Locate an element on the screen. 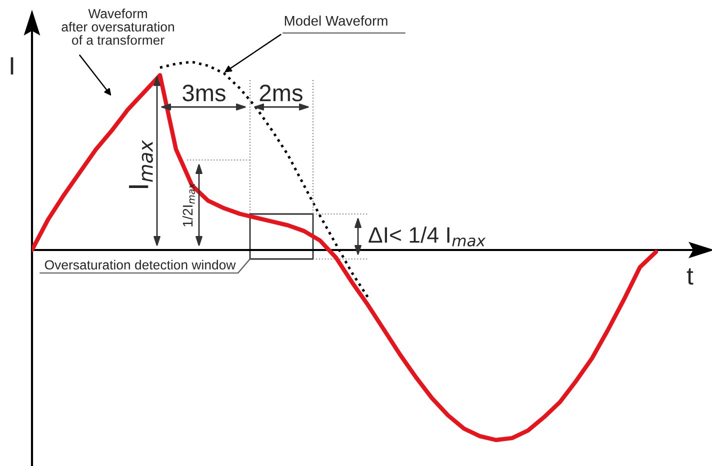 This screenshot has height=466, width=712. text: Waveform after oversaturation of a transformer is located at coordinates (118, 26).